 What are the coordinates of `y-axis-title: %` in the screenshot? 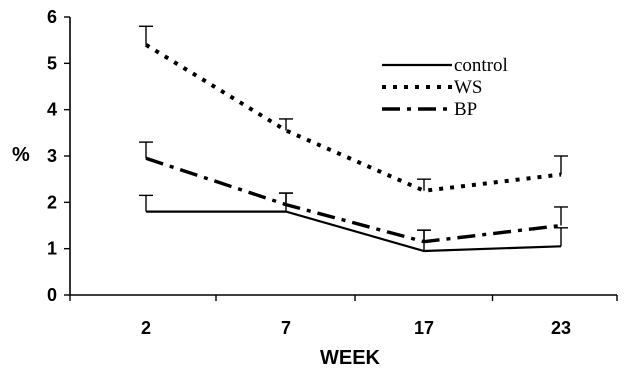 It's located at (21, 155).